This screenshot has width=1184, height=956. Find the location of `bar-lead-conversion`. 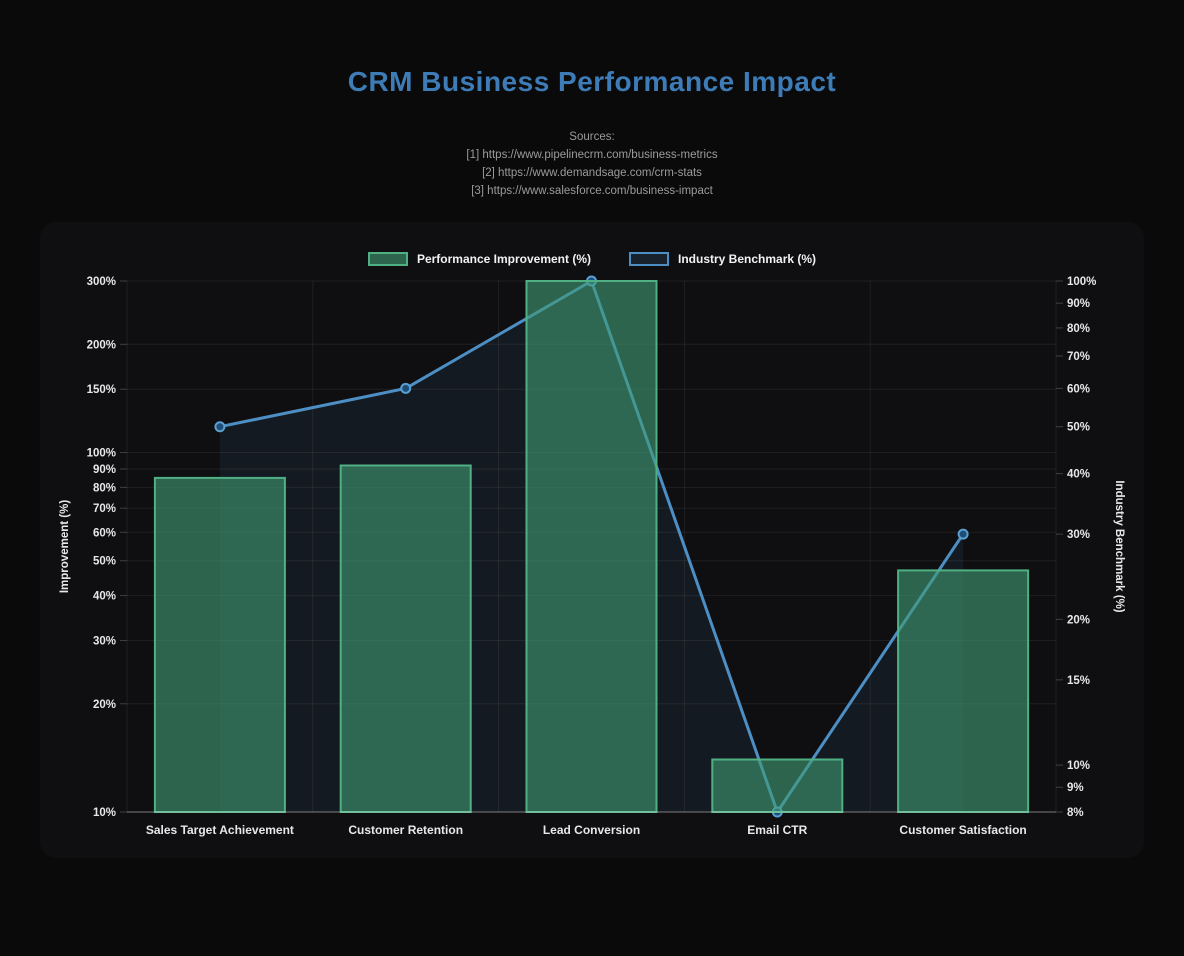

bar-lead-conversion is located at coordinates (591, 546).